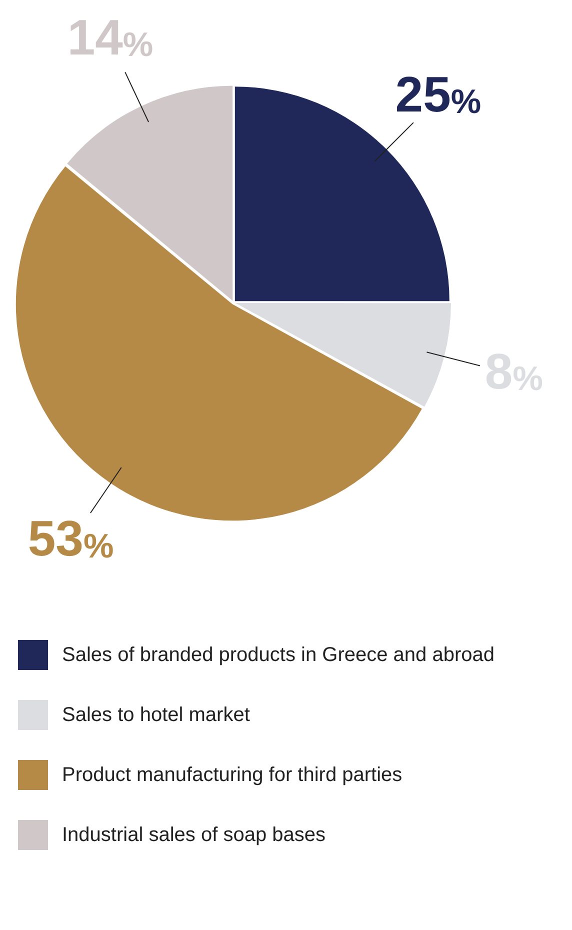 The height and width of the screenshot is (930, 572). Describe the element at coordinates (71, 538) in the screenshot. I see `data-label: 53%` at that location.